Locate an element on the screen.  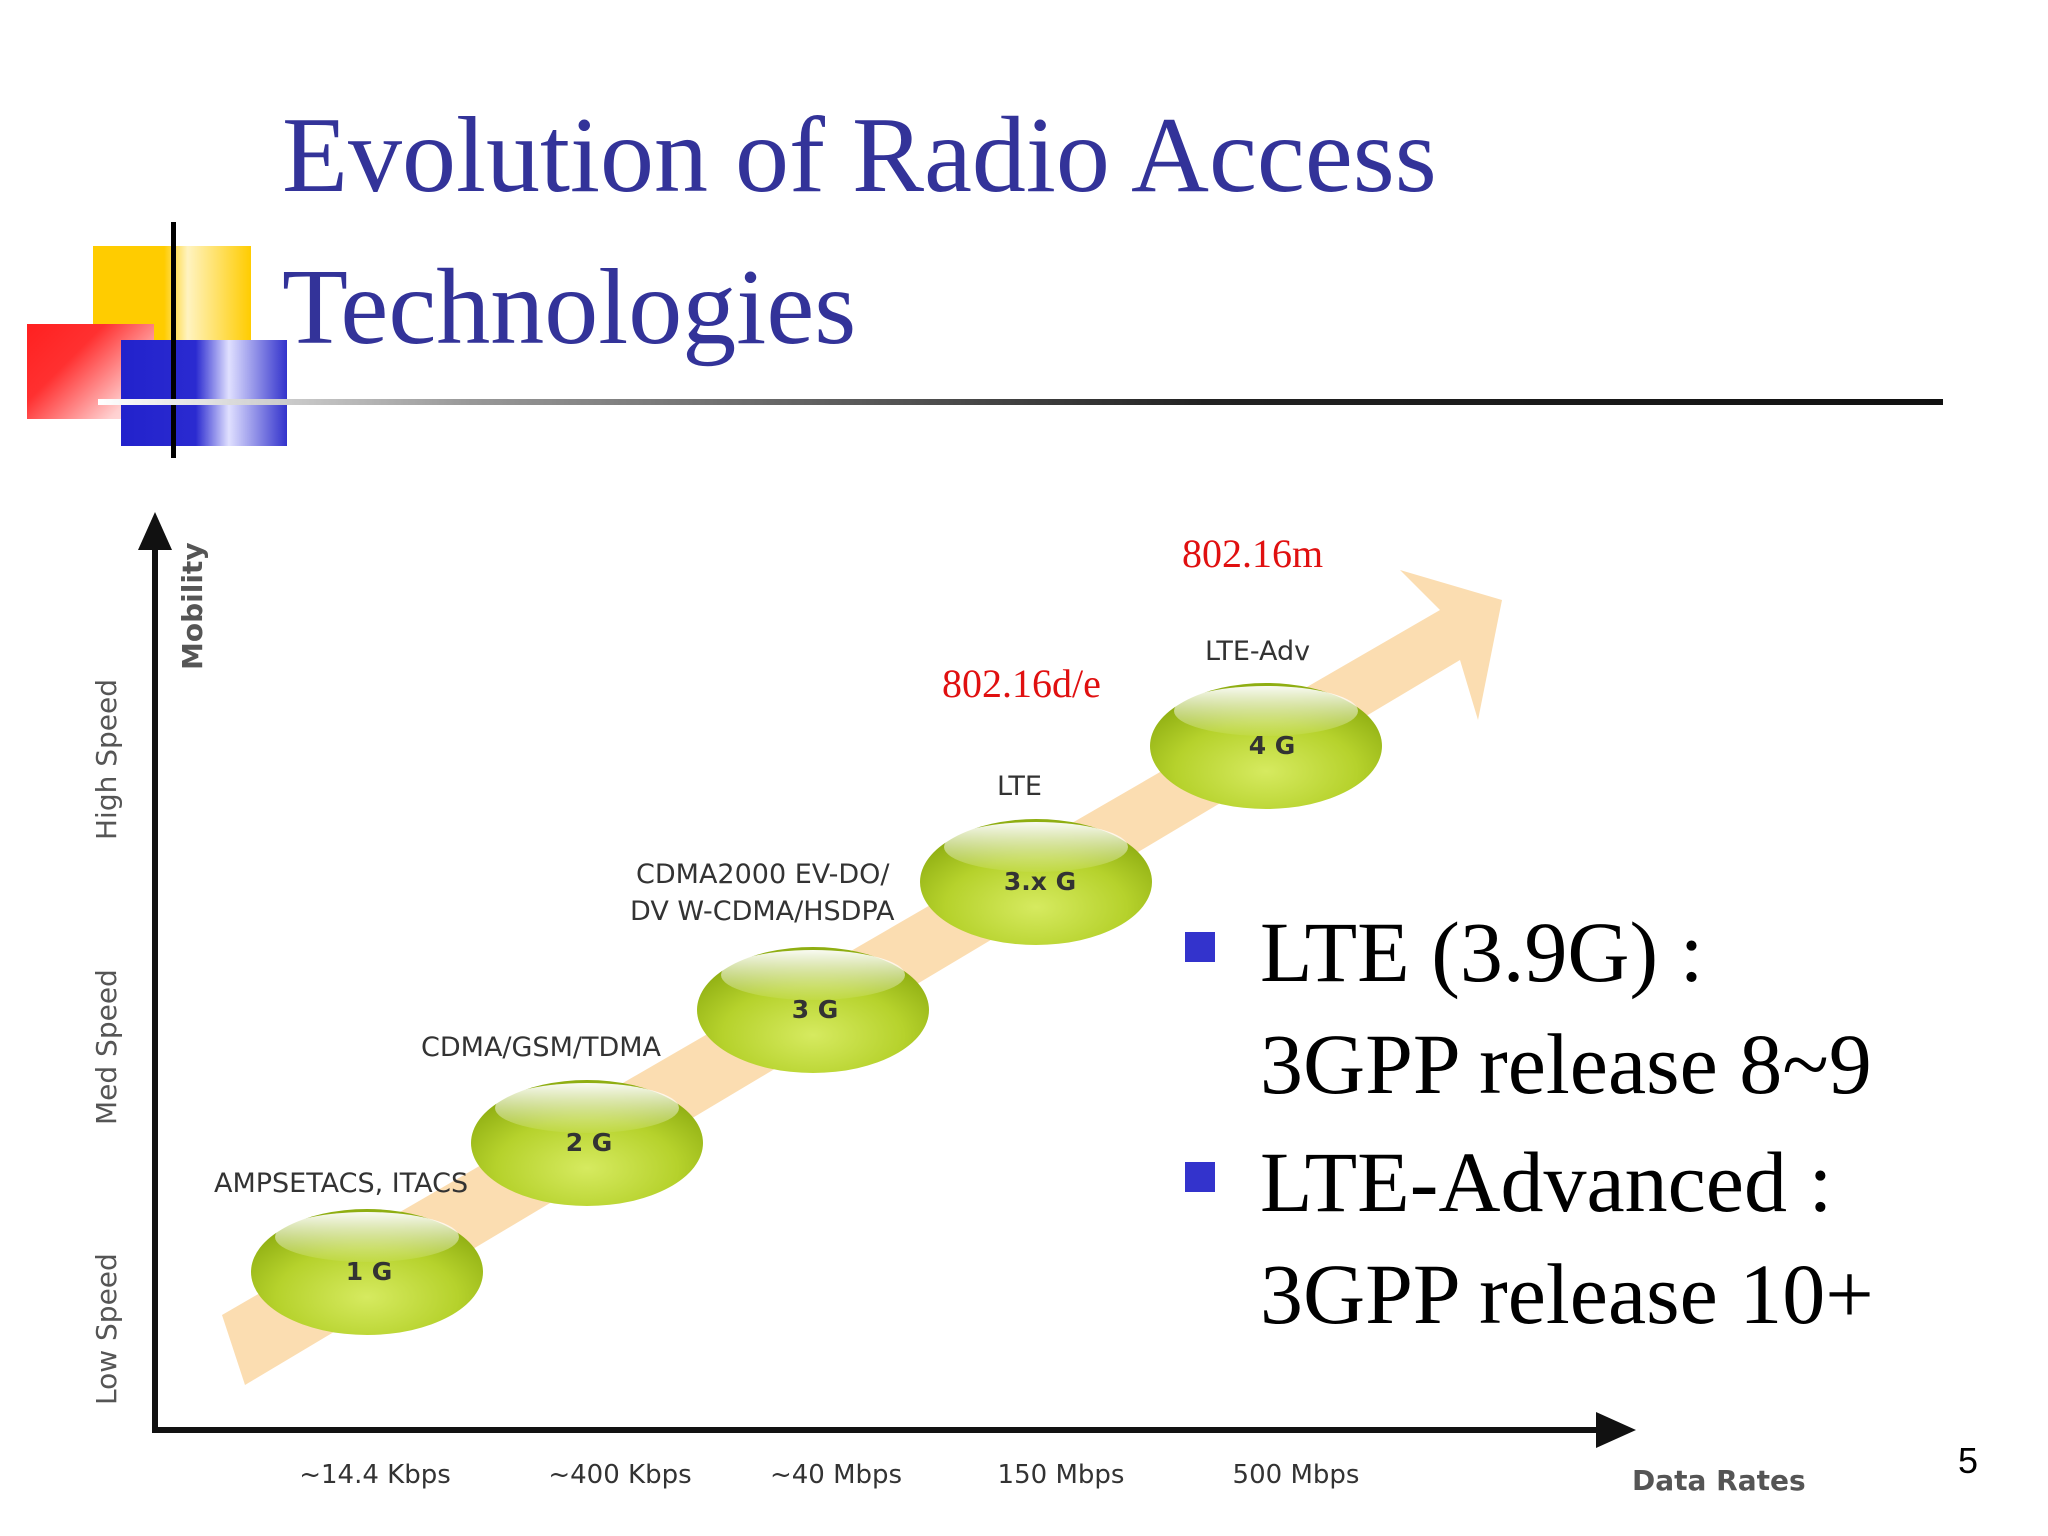
y-level-high: High Speed is located at coordinates (106, 759).